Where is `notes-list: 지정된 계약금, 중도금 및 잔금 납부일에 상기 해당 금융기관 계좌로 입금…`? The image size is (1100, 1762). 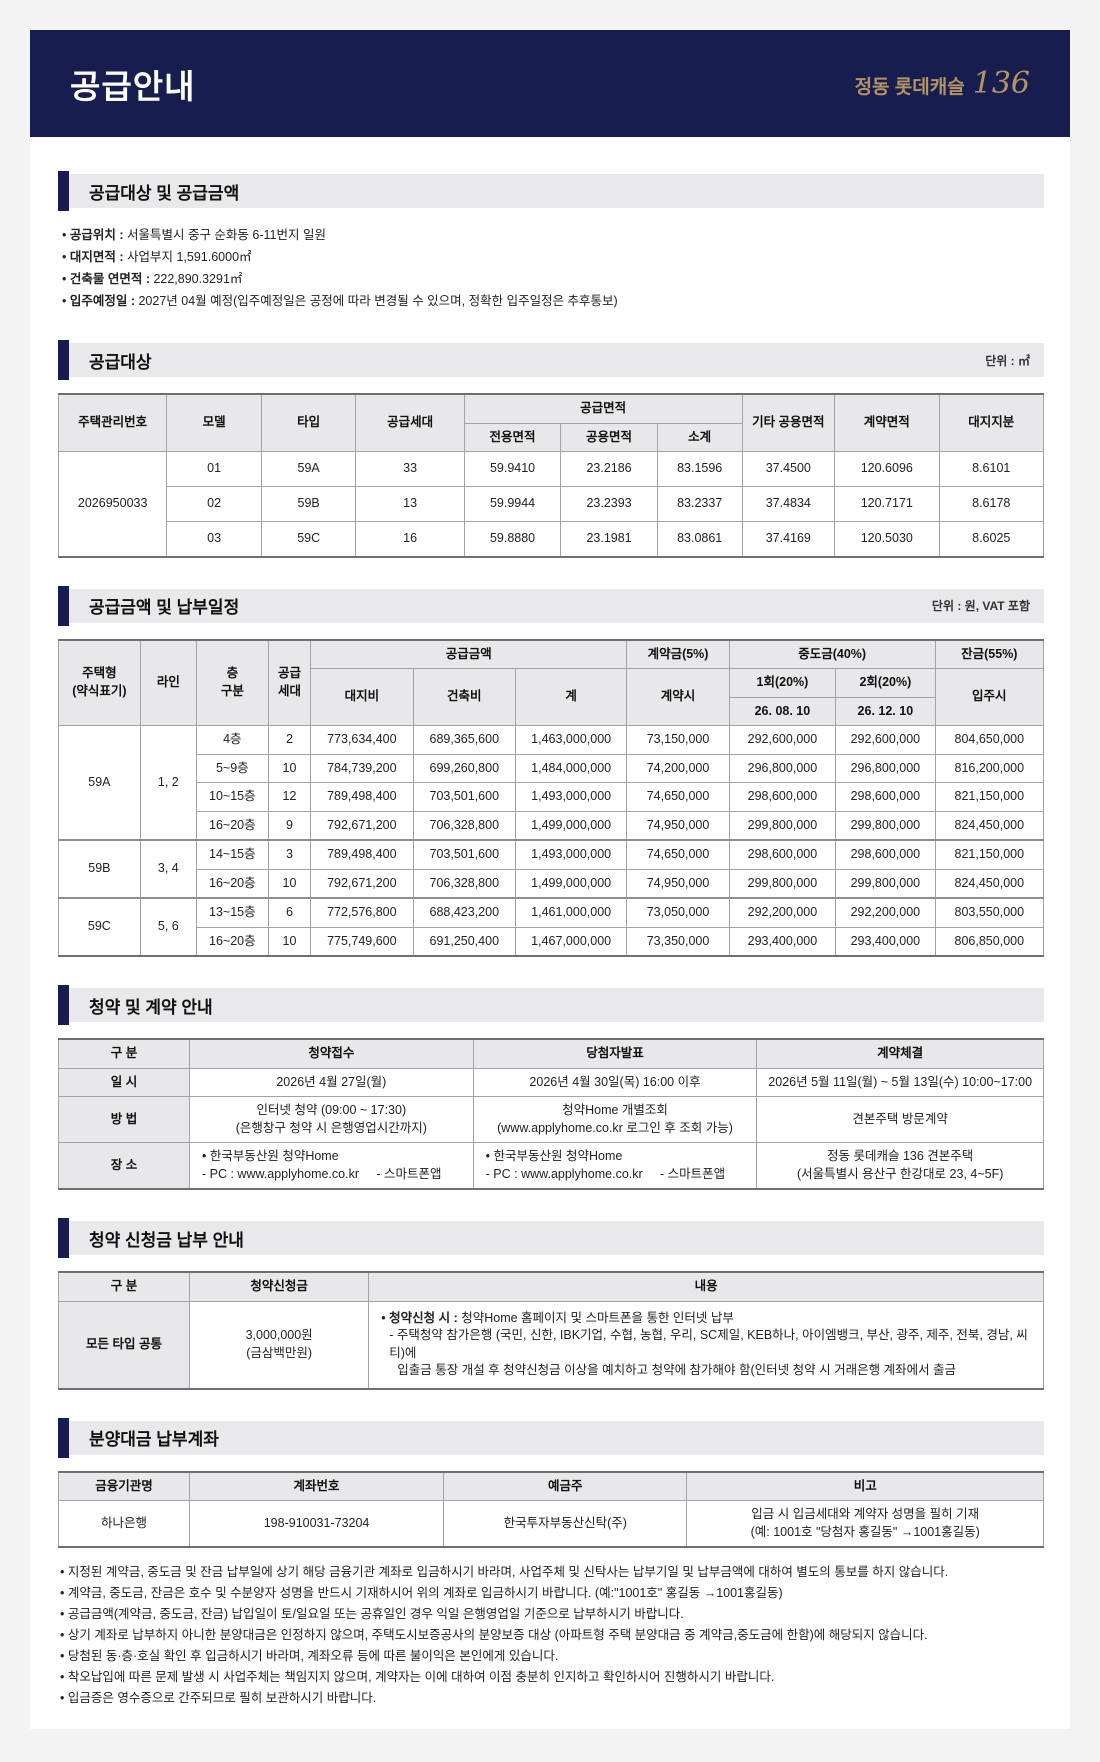
notes-list: 지정된 계약금, 중도금 및 잔금 납부일에 상기 해당 금융기관 계좌로 입금… is located at coordinates (552, 1635).